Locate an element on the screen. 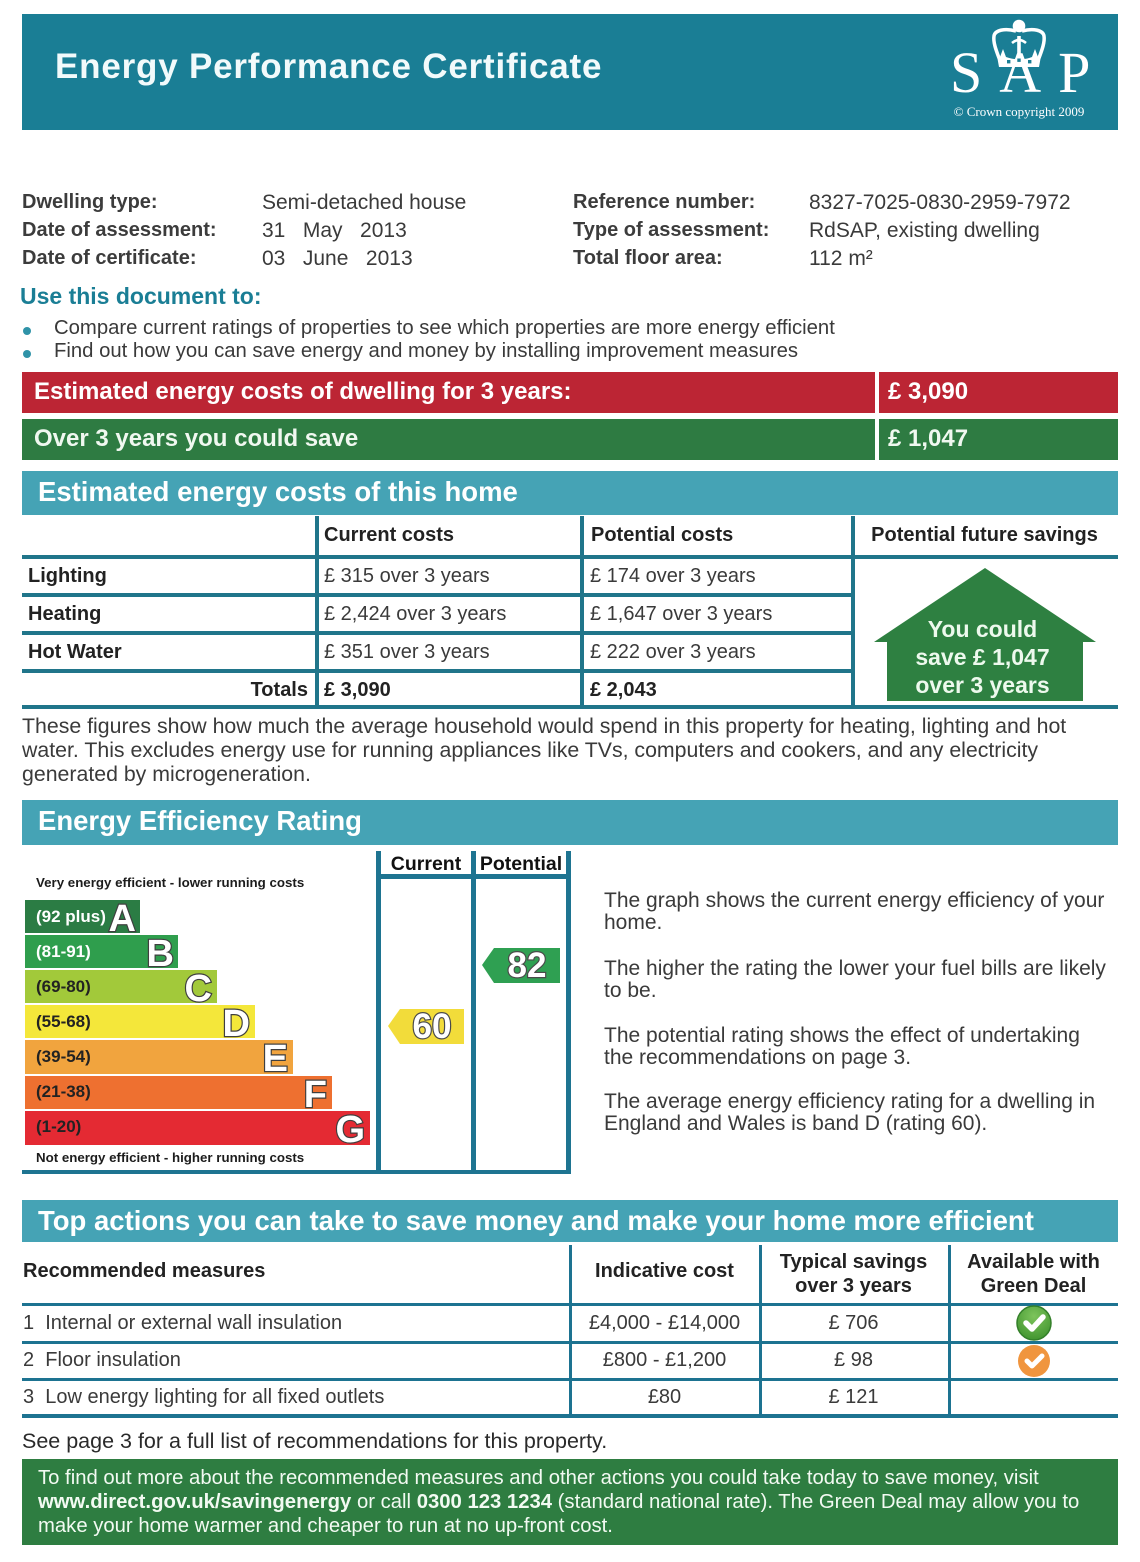  svg-text: A is located at coordinates (122, 919).